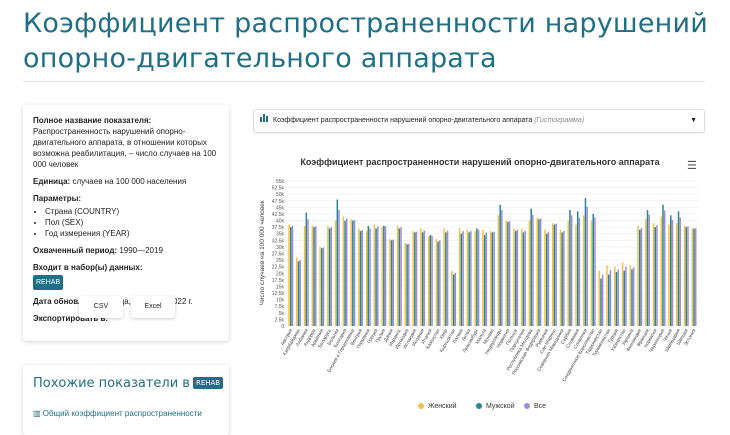  Describe the element at coordinates (122, 413) in the screenshot. I see `similar-link-text: Общий коэффициент распространенности` at that location.